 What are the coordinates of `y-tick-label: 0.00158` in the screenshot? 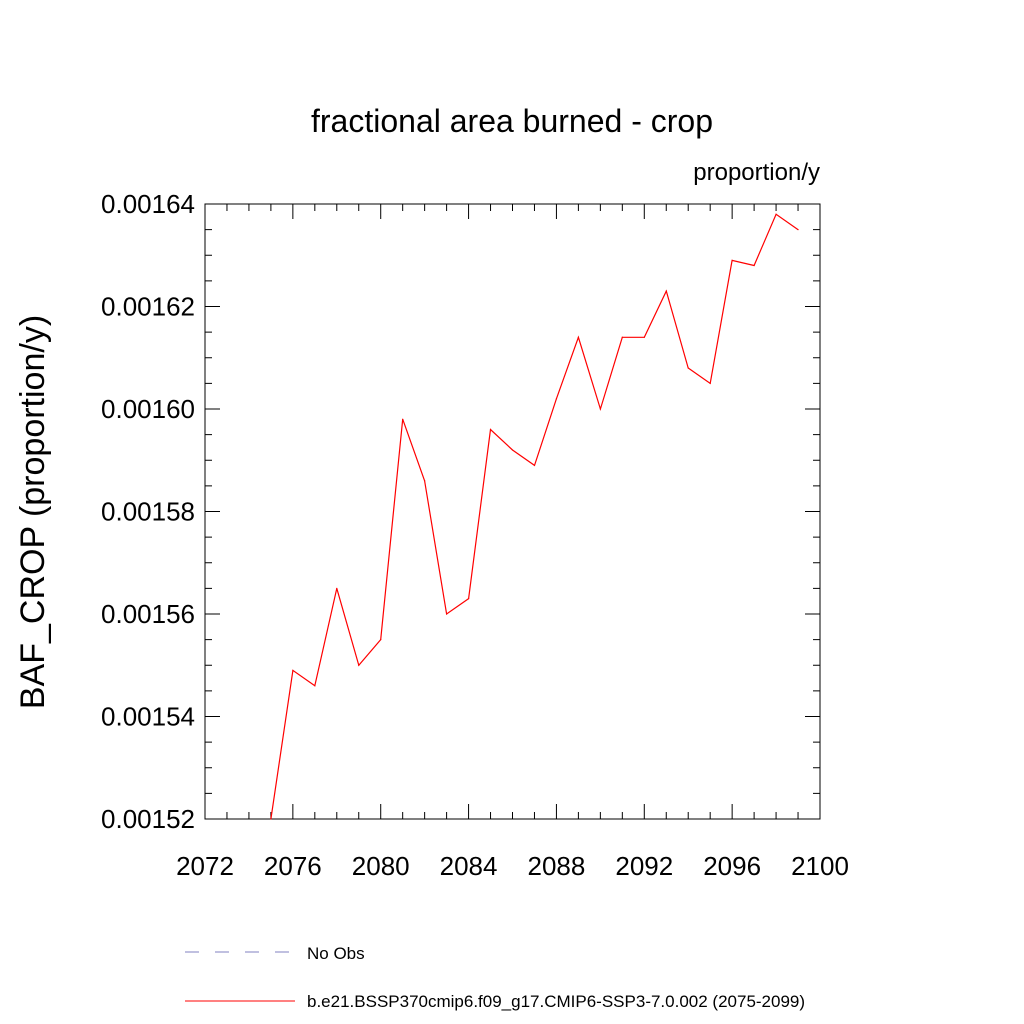 It's located at (148, 512).